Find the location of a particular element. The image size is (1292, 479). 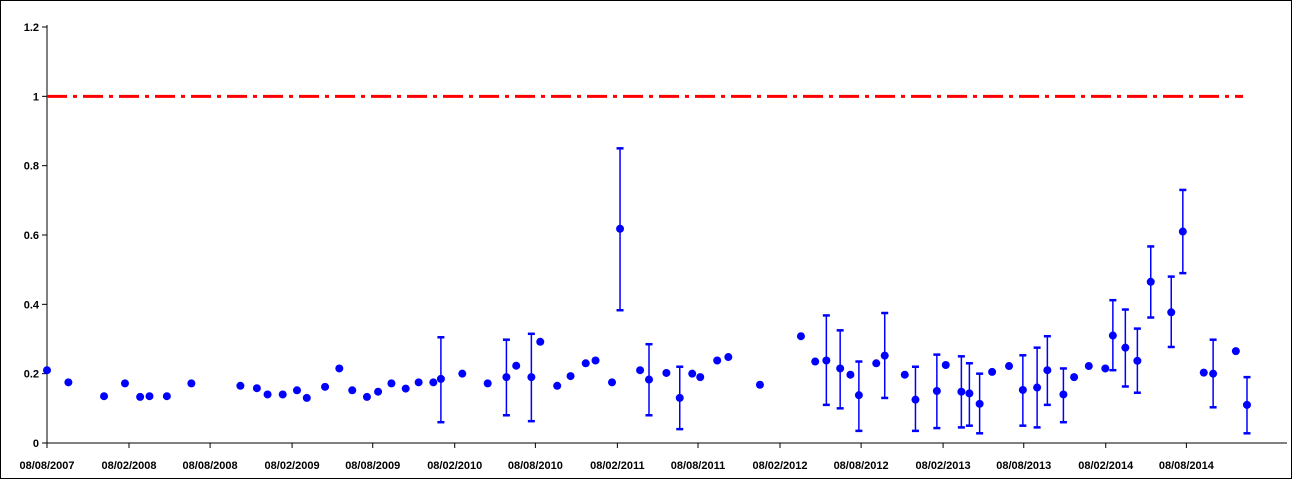

y-tick-label: 0.2 is located at coordinates (31, 375).